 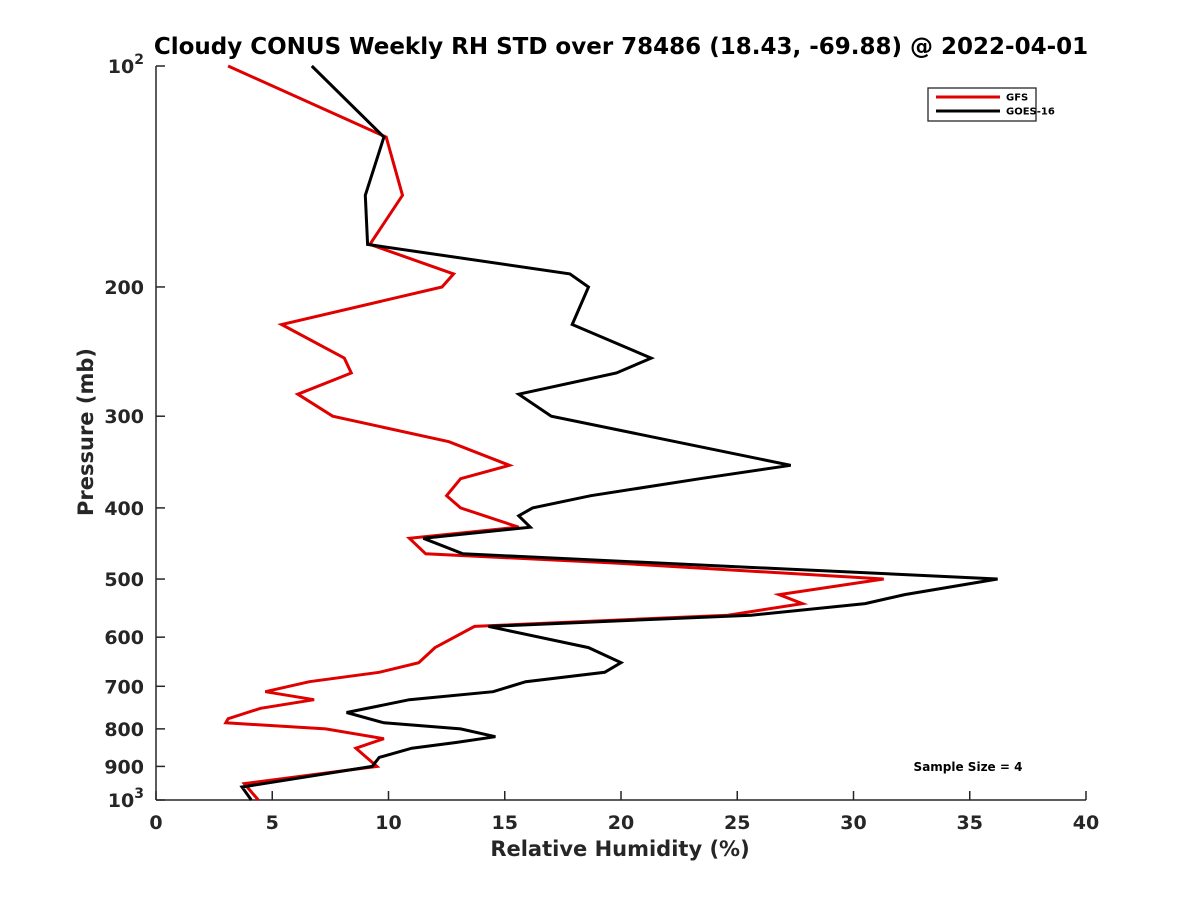 What do you see at coordinates (124, 288) in the screenshot?
I see `y-tick-label: 200` at bounding box center [124, 288].